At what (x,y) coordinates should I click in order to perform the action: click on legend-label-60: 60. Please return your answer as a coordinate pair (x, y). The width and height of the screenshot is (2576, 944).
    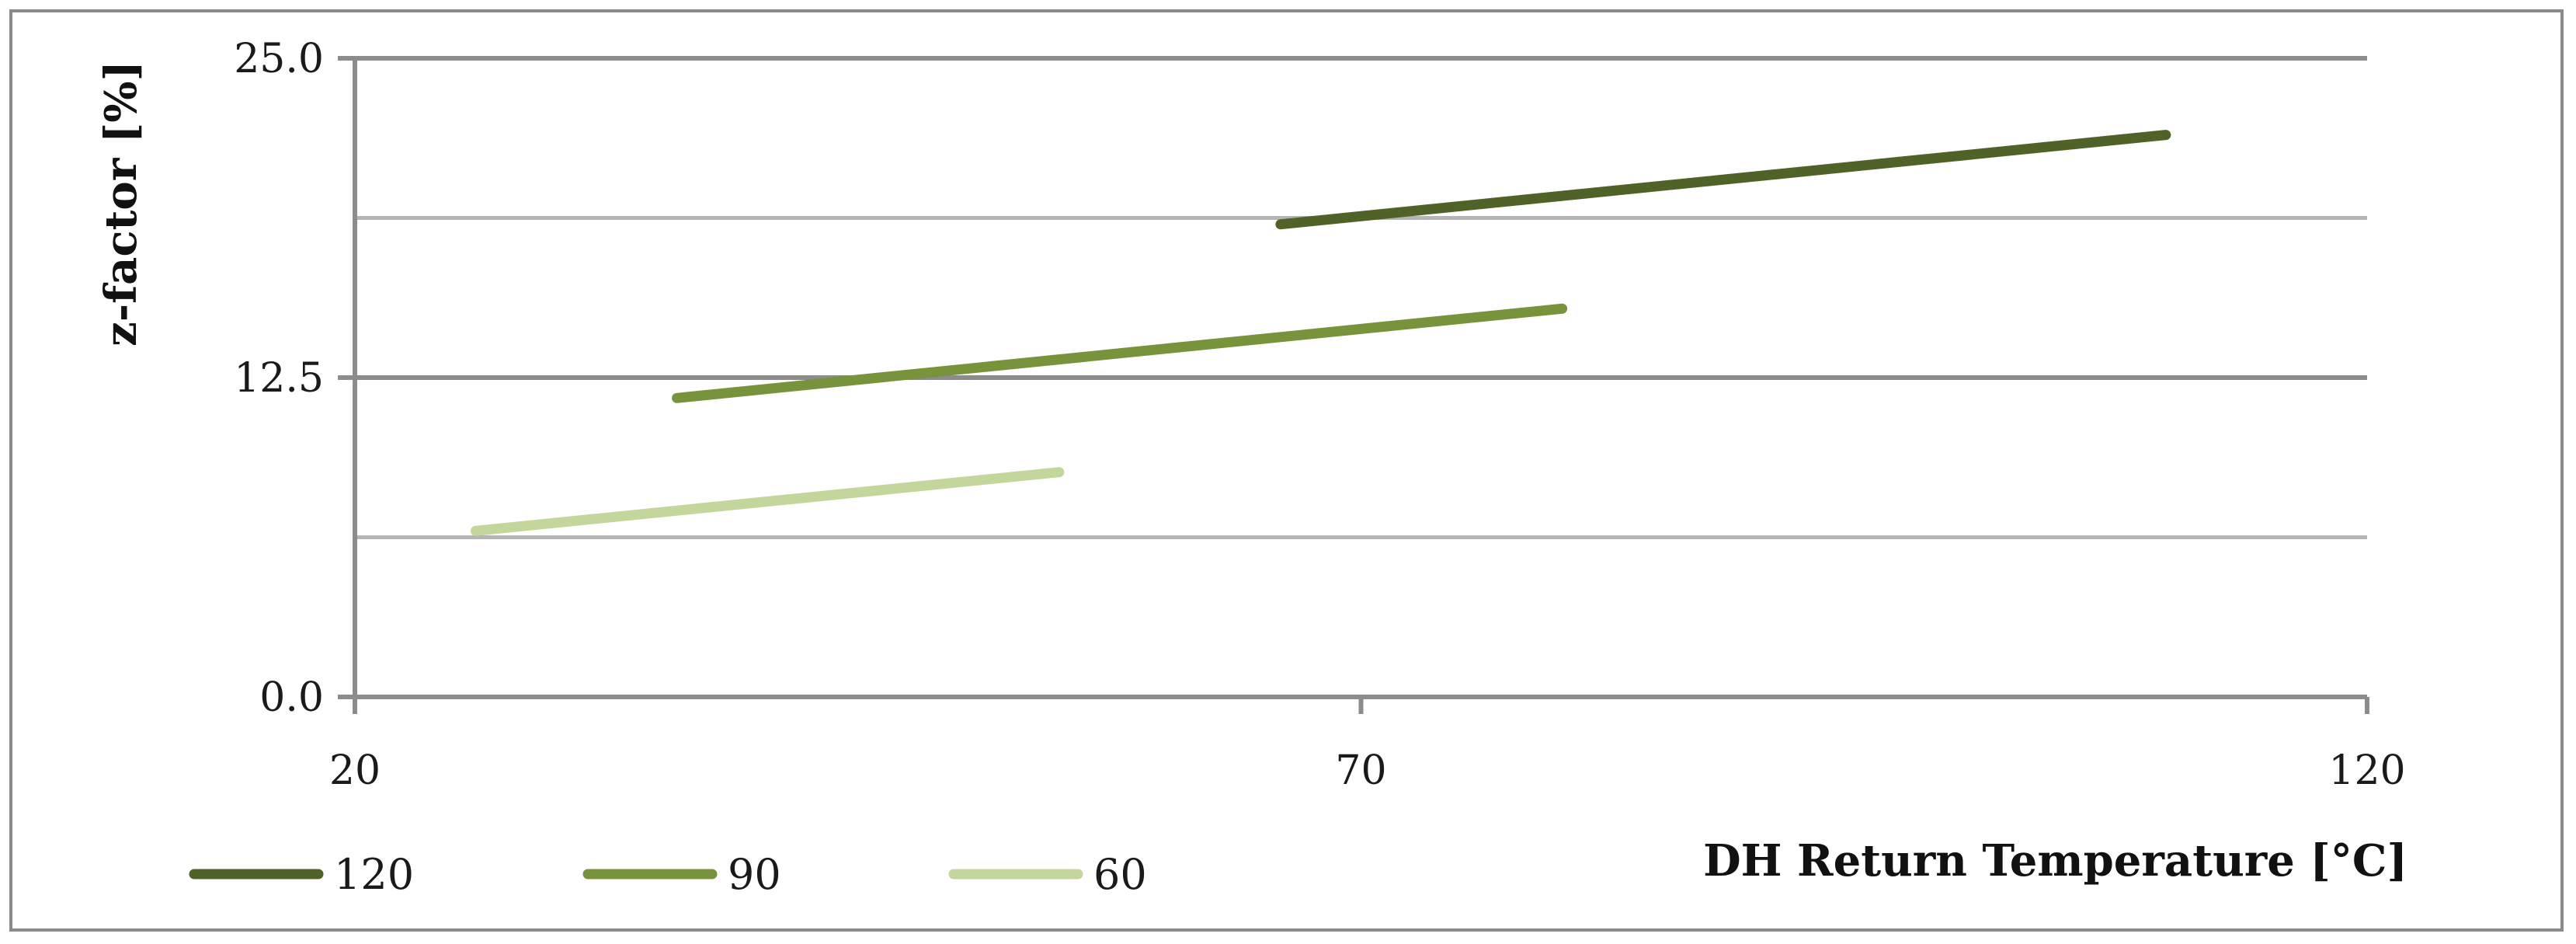
    Looking at the image, I should click on (1120, 874).